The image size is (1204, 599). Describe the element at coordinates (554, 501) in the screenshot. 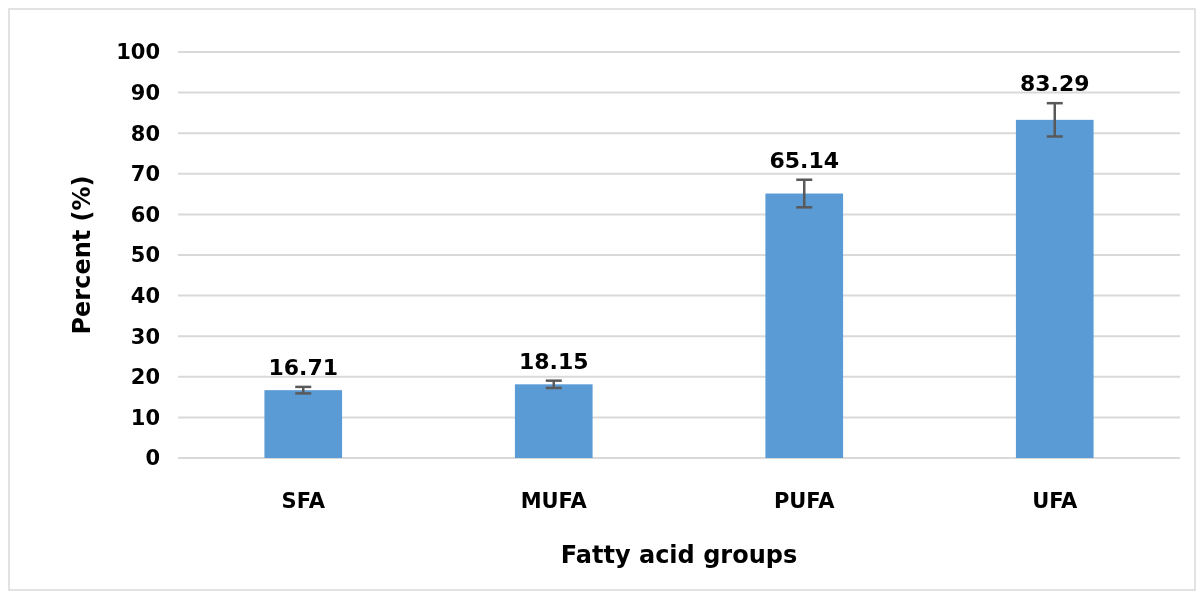

I see `x-tick-label: MUFA` at that location.